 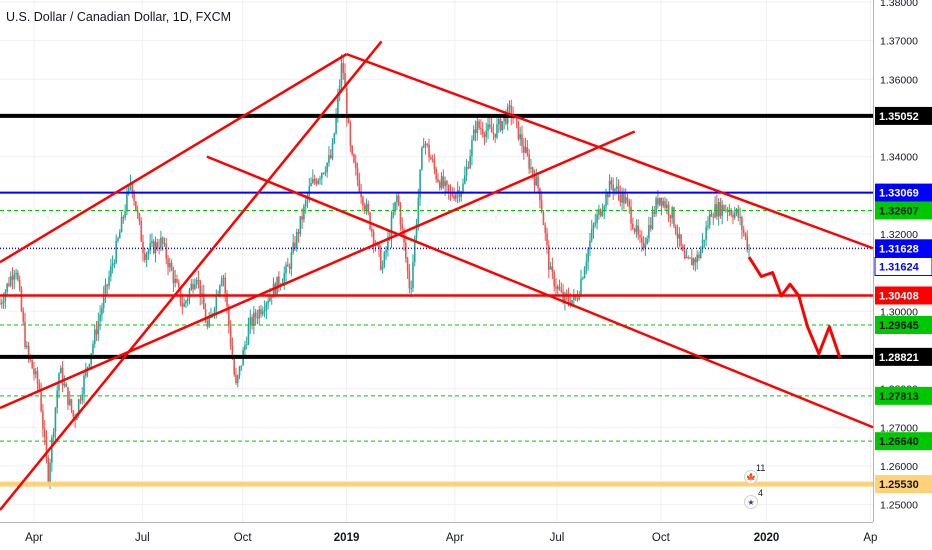 What do you see at coordinates (899, 158) in the screenshot?
I see `price-tick-label: 1.34000` at bounding box center [899, 158].